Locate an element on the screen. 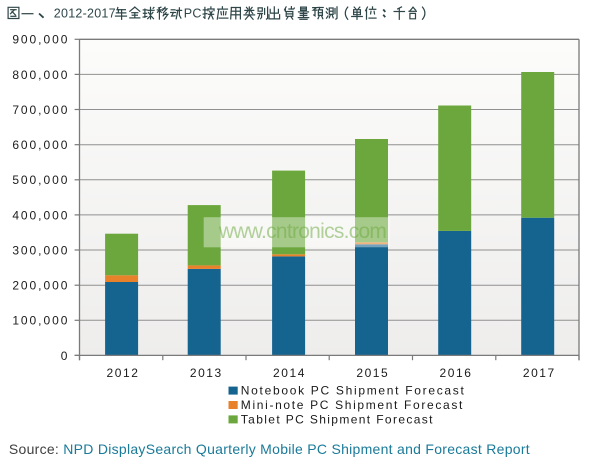 The height and width of the screenshot is (465, 608). svg-text: www.cntronics.com is located at coordinates (302, 231).